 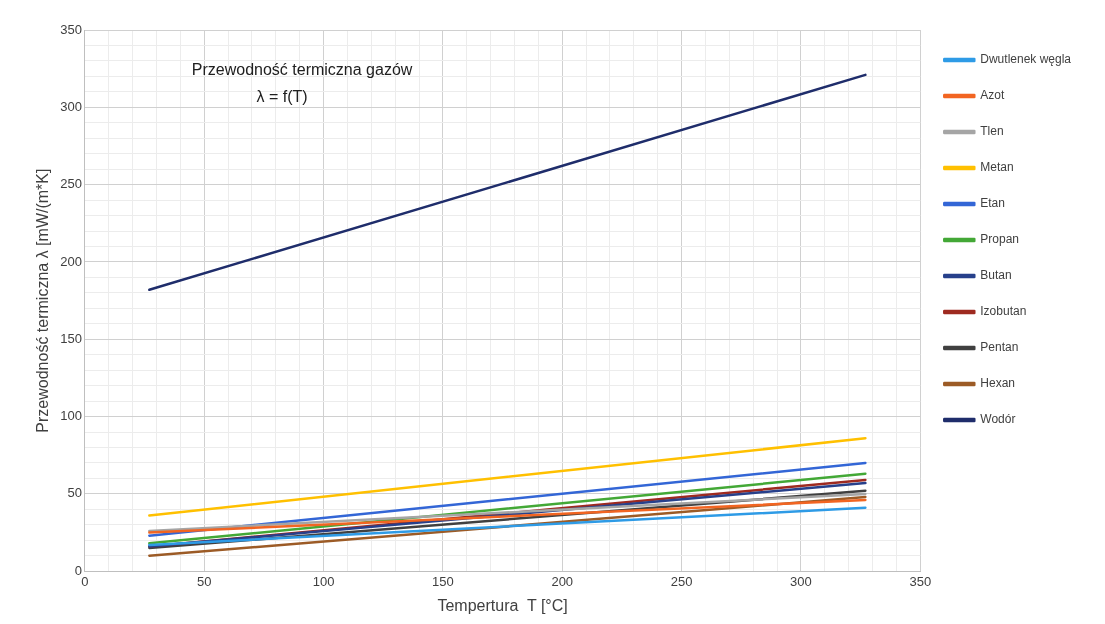 What do you see at coordinates (71, 184) in the screenshot?
I see `y-tick-label: 250` at bounding box center [71, 184].